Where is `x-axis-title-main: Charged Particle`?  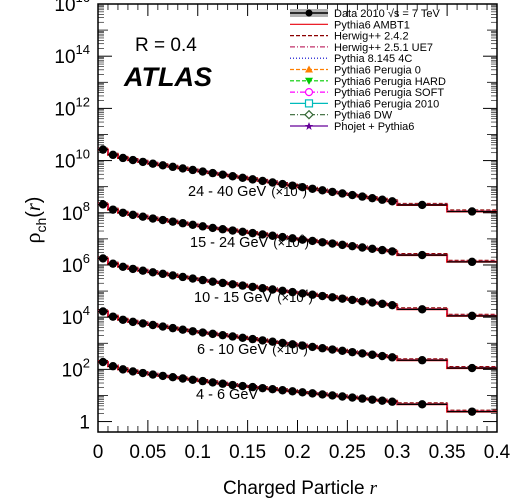
x-axis-title-main: Charged Particle is located at coordinates (294, 488).